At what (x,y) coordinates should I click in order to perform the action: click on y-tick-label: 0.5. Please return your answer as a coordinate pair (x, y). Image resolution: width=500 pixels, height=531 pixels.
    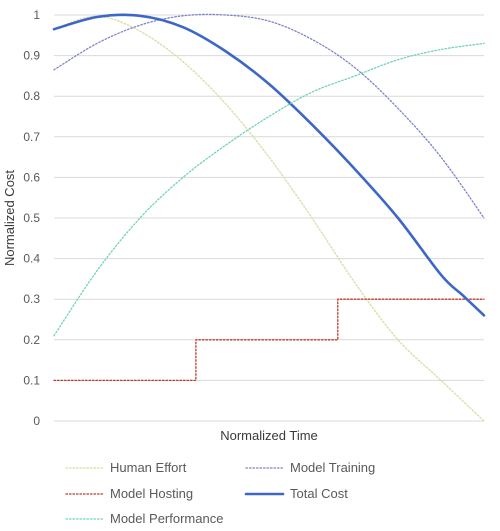
    Looking at the image, I should click on (31, 218).